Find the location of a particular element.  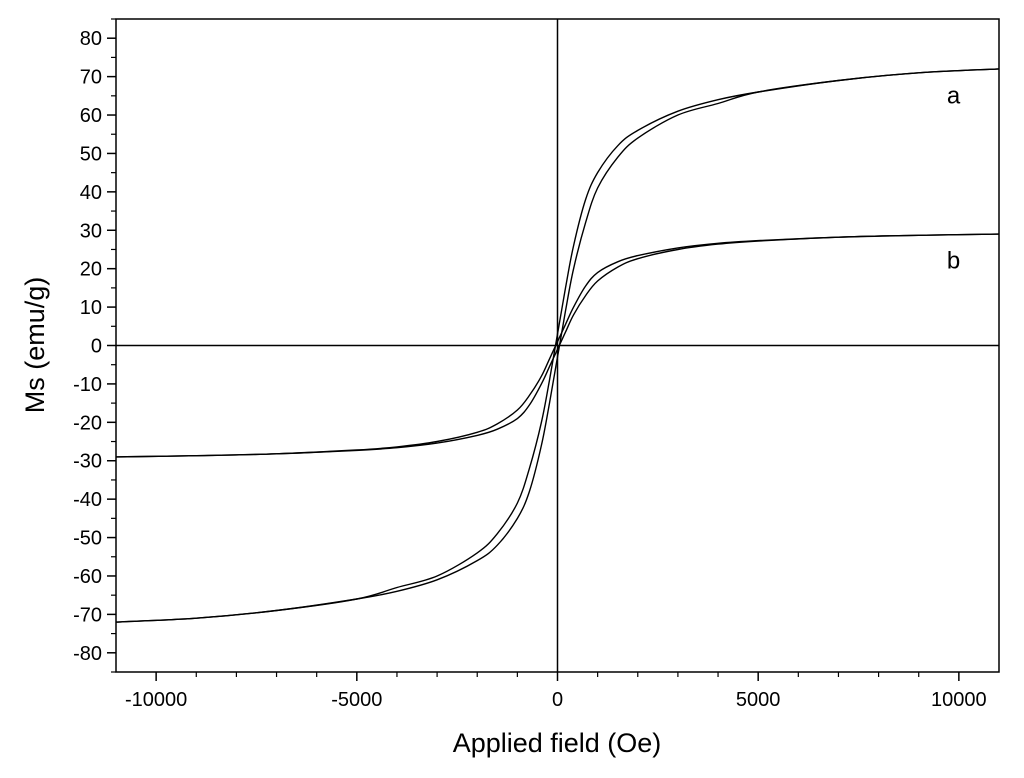

y-tick-label: -80 is located at coordinates (87, 654).